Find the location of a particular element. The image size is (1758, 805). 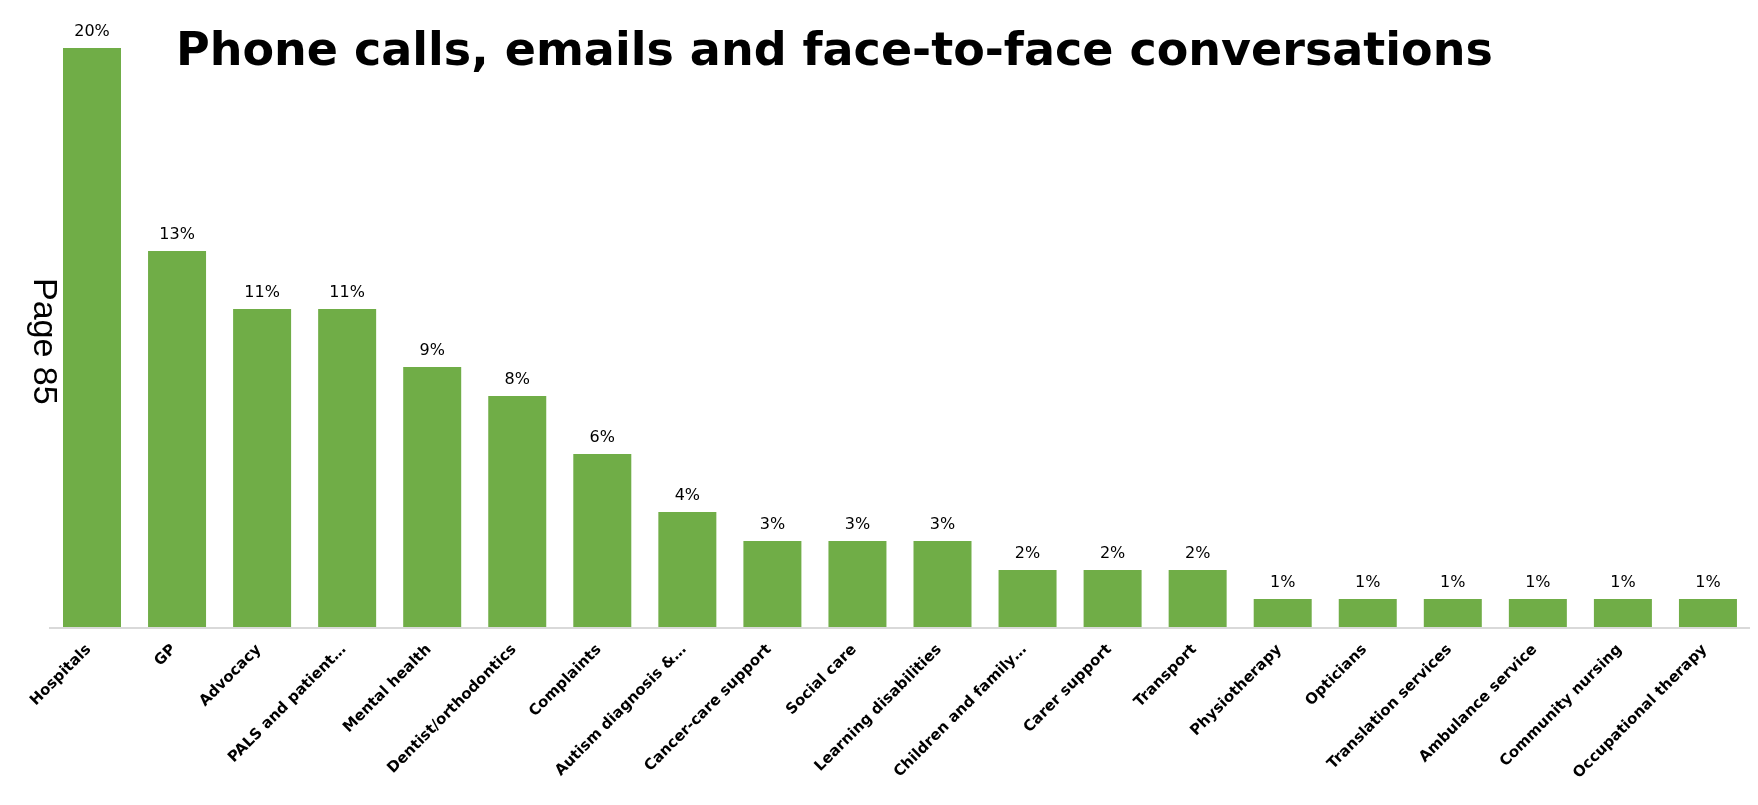

annotation: Page 85 is located at coordinates (45, 341).